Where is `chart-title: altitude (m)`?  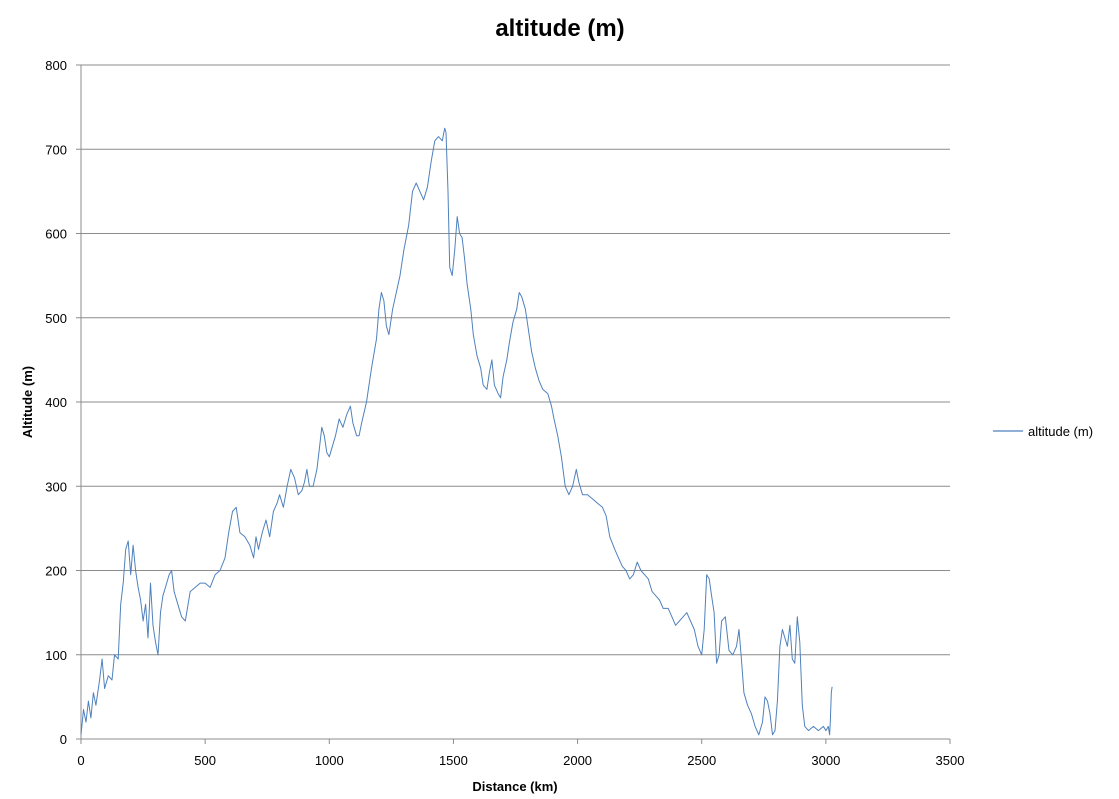 chart-title: altitude (m) is located at coordinates (559, 28).